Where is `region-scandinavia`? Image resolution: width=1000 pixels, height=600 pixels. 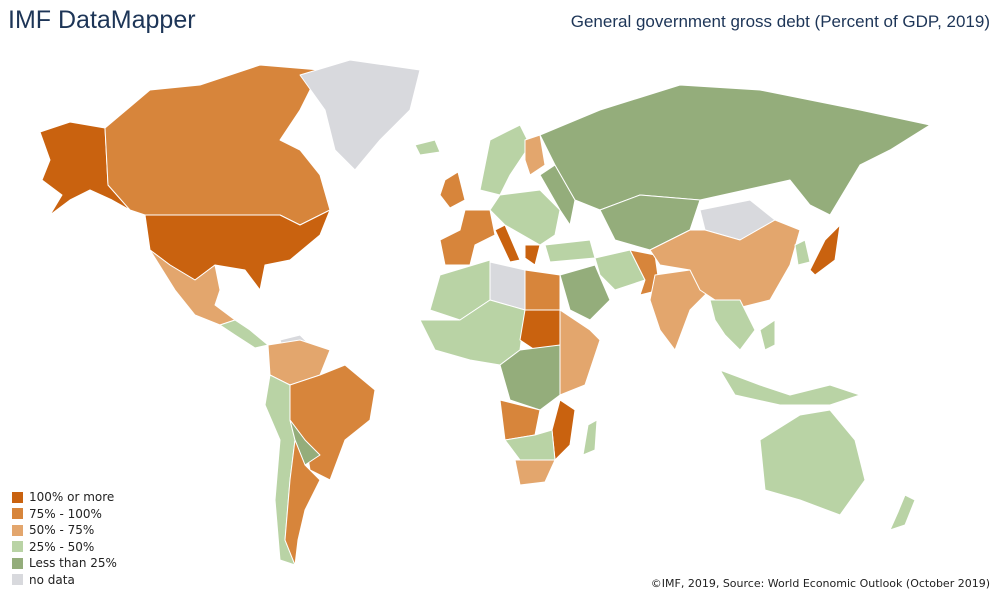
region-scandinavia is located at coordinates (505, 160).